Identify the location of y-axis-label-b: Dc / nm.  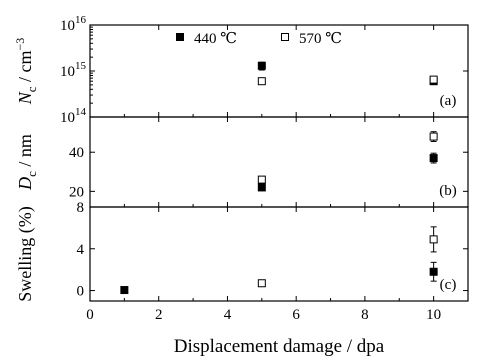
(27, 162).